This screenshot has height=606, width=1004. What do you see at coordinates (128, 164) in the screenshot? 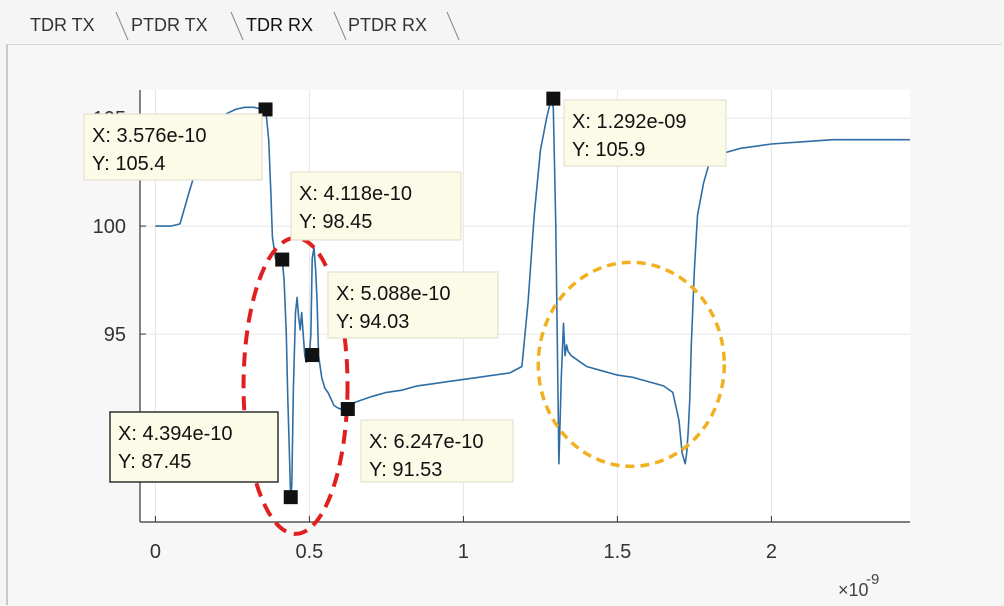
I see `datatip-y-label: Y: 105.4` at bounding box center [128, 164].